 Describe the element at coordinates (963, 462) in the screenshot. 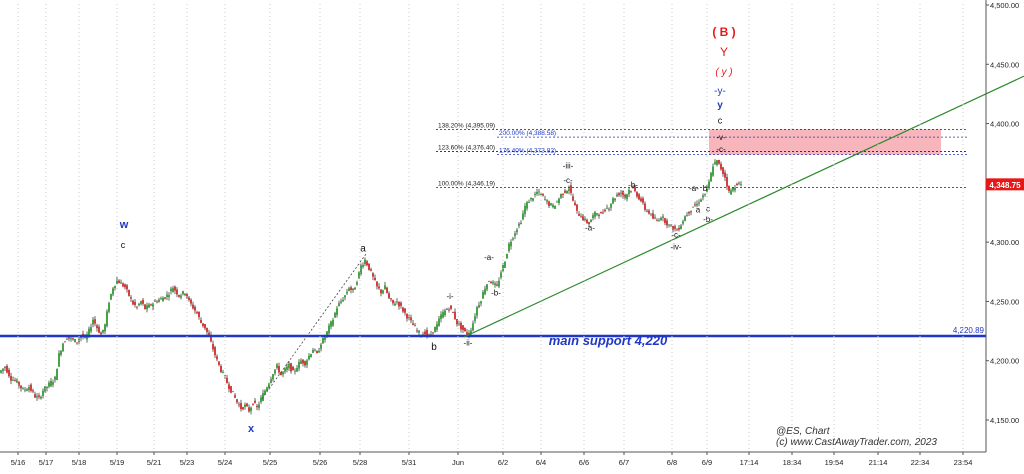

I see `time-tick-label: 23:54` at that location.